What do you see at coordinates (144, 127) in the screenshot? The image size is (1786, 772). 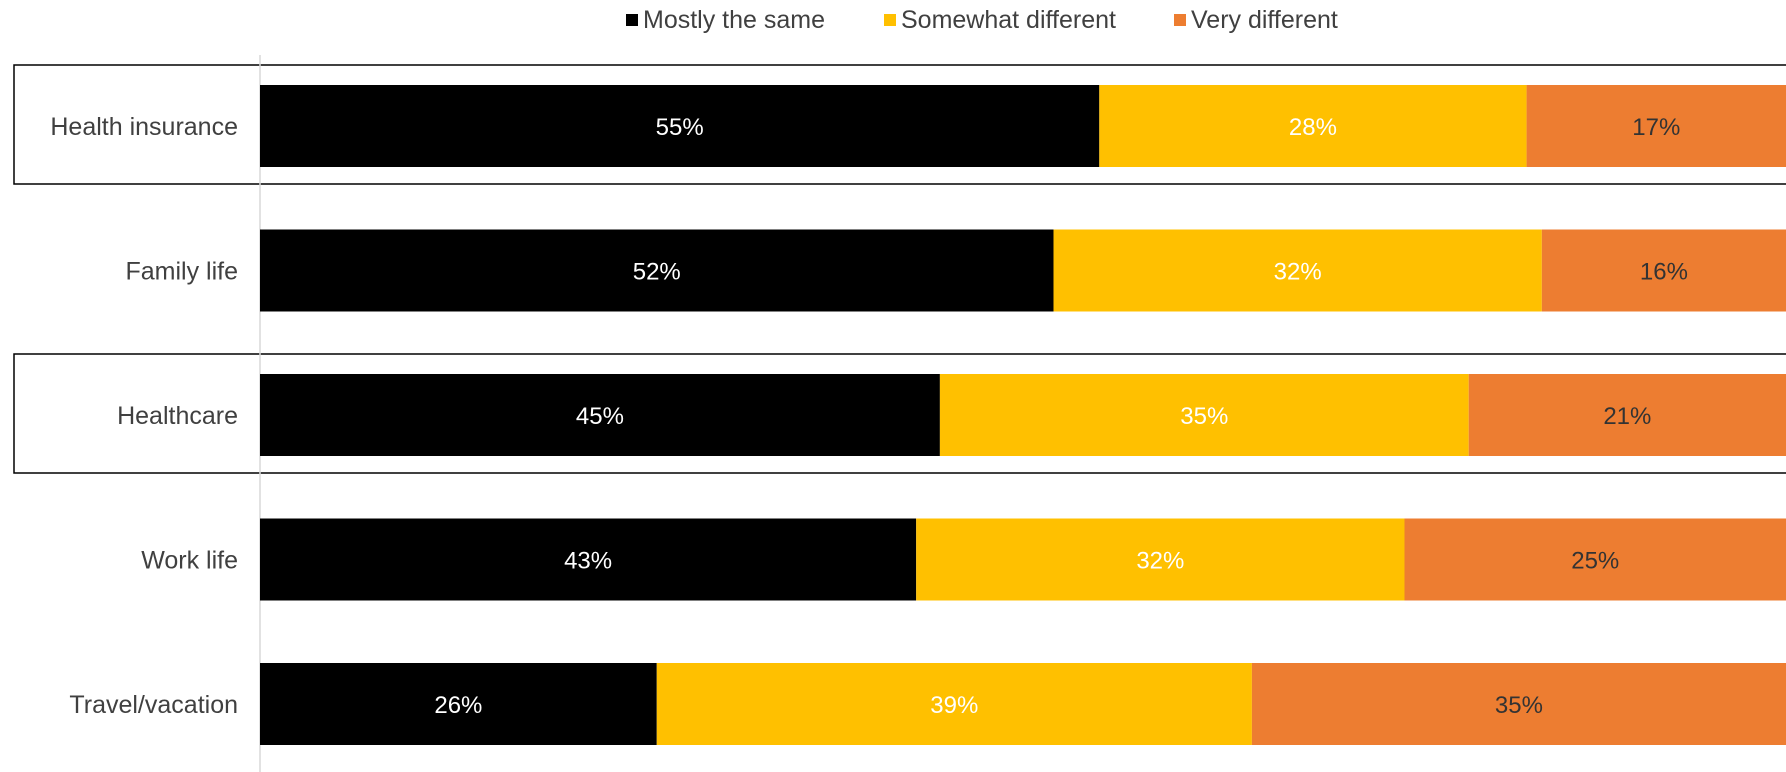 I see `category-label-health-insurance: Health insurance` at bounding box center [144, 127].